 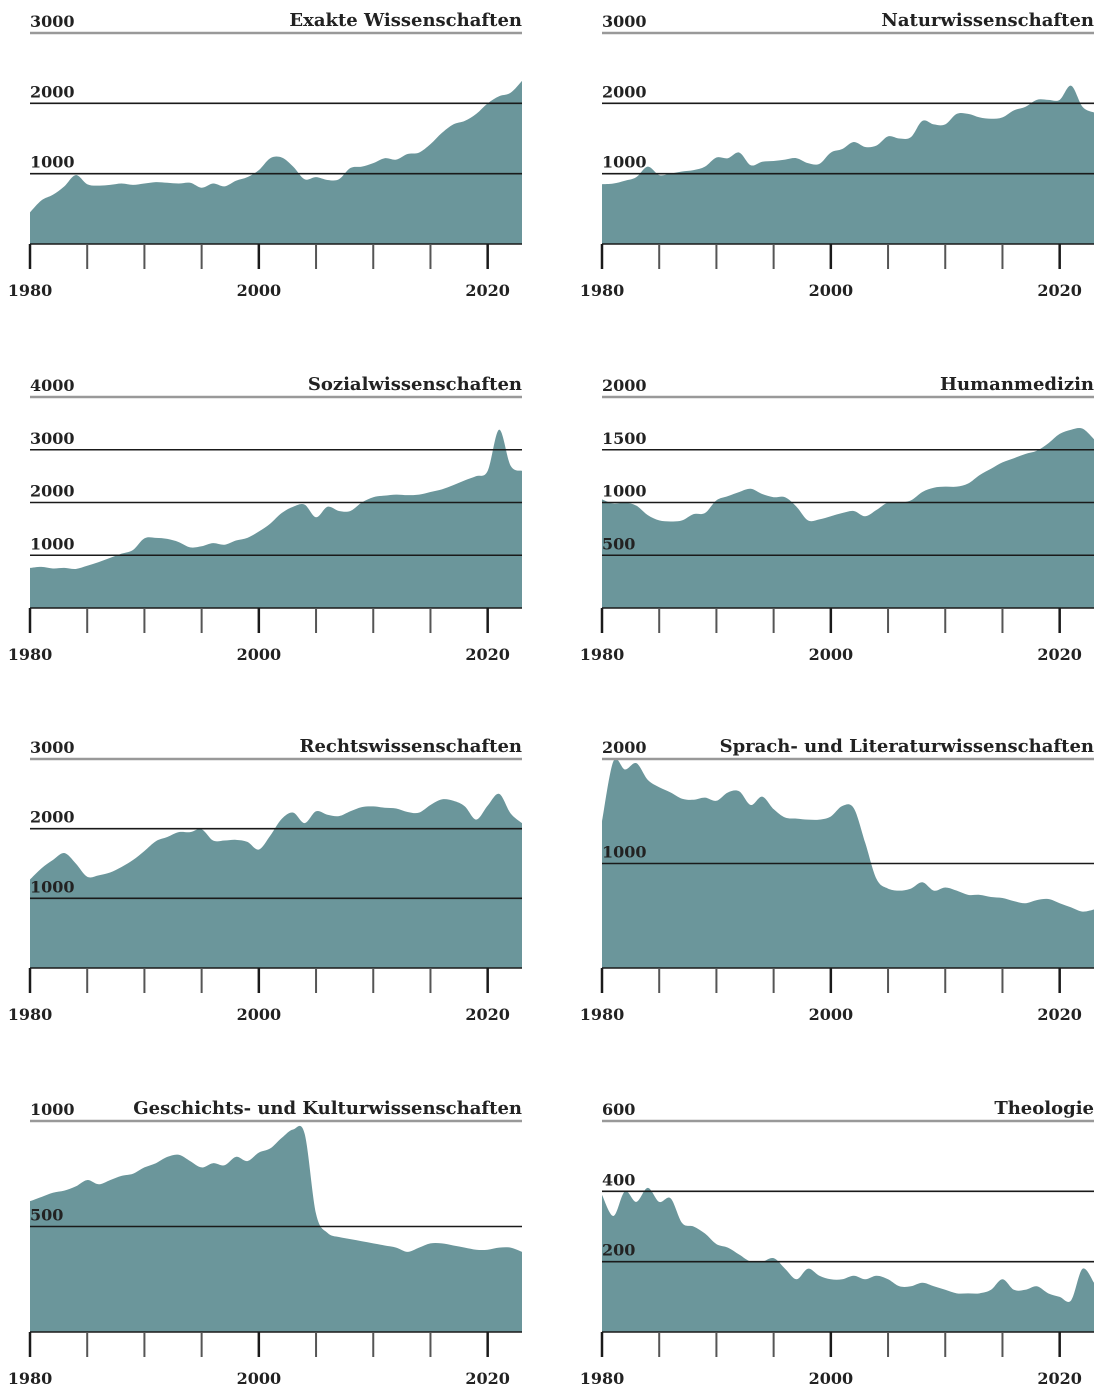 What do you see at coordinates (907, 746) in the screenshot?
I see `chart-title: Sprach- und Literaturwissenschaften` at bounding box center [907, 746].